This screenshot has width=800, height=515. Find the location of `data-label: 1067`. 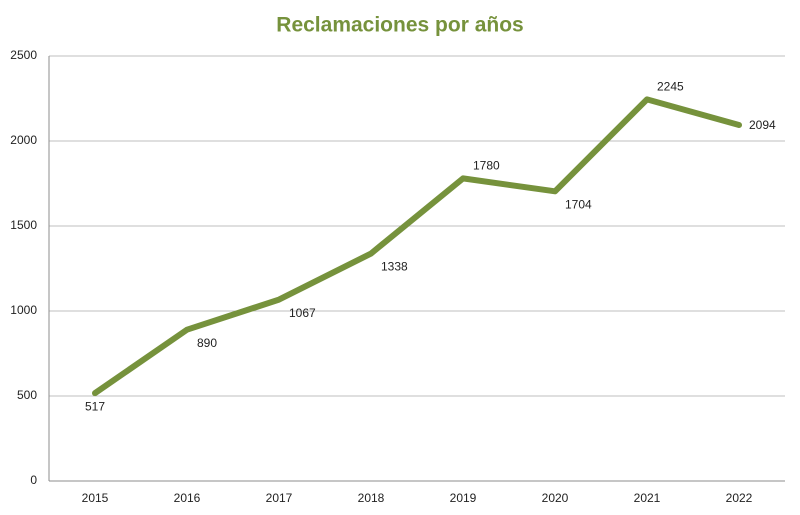

data-label: 1067 is located at coordinates (302, 313).